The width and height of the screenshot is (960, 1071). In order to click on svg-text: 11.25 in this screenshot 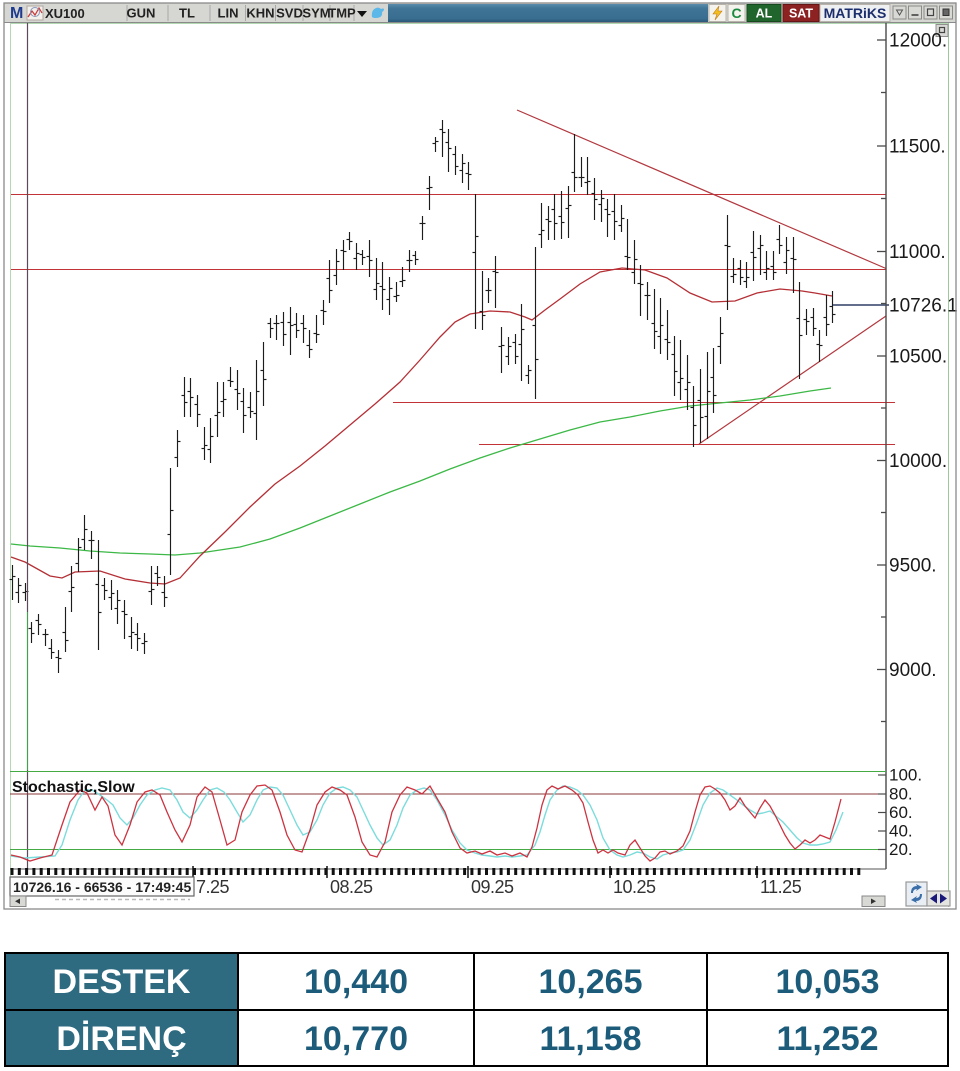, I will do `click(781, 887)`.